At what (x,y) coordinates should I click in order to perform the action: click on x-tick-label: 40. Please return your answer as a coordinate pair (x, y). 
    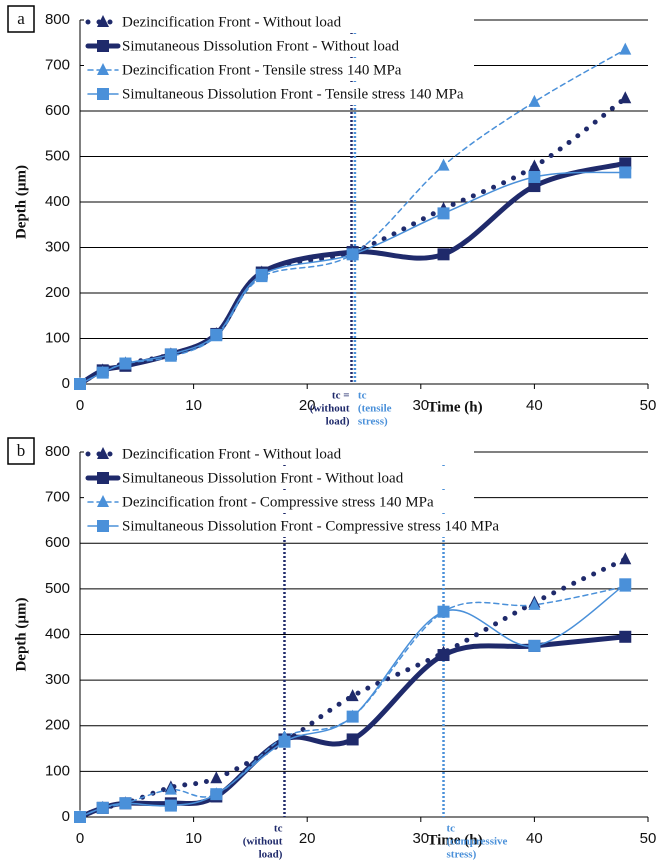
    Looking at the image, I should click on (534, 838).